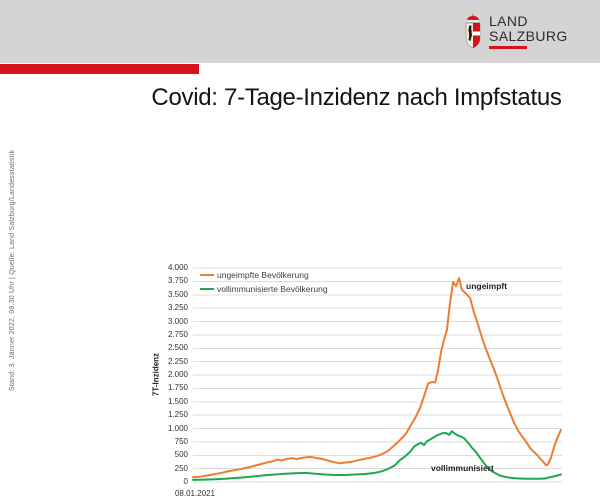 Image resolution: width=600 pixels, height=498 pixels. Describe the element at coordinates (177, 281) in the screenshot. I see `y-tick-label: 3.750` at that location.